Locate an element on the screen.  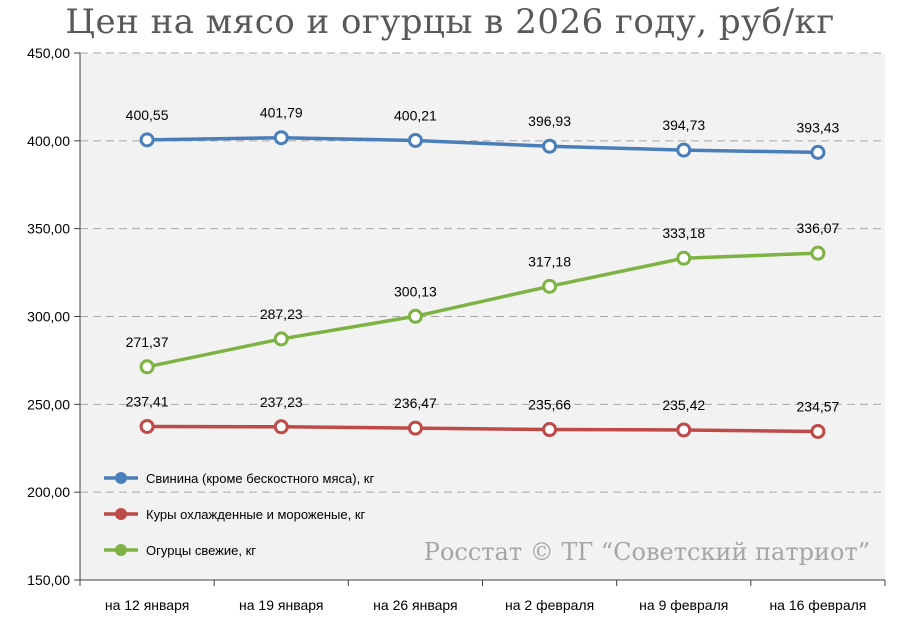
data-label: 400,21 is located at coordinates (415, 115).